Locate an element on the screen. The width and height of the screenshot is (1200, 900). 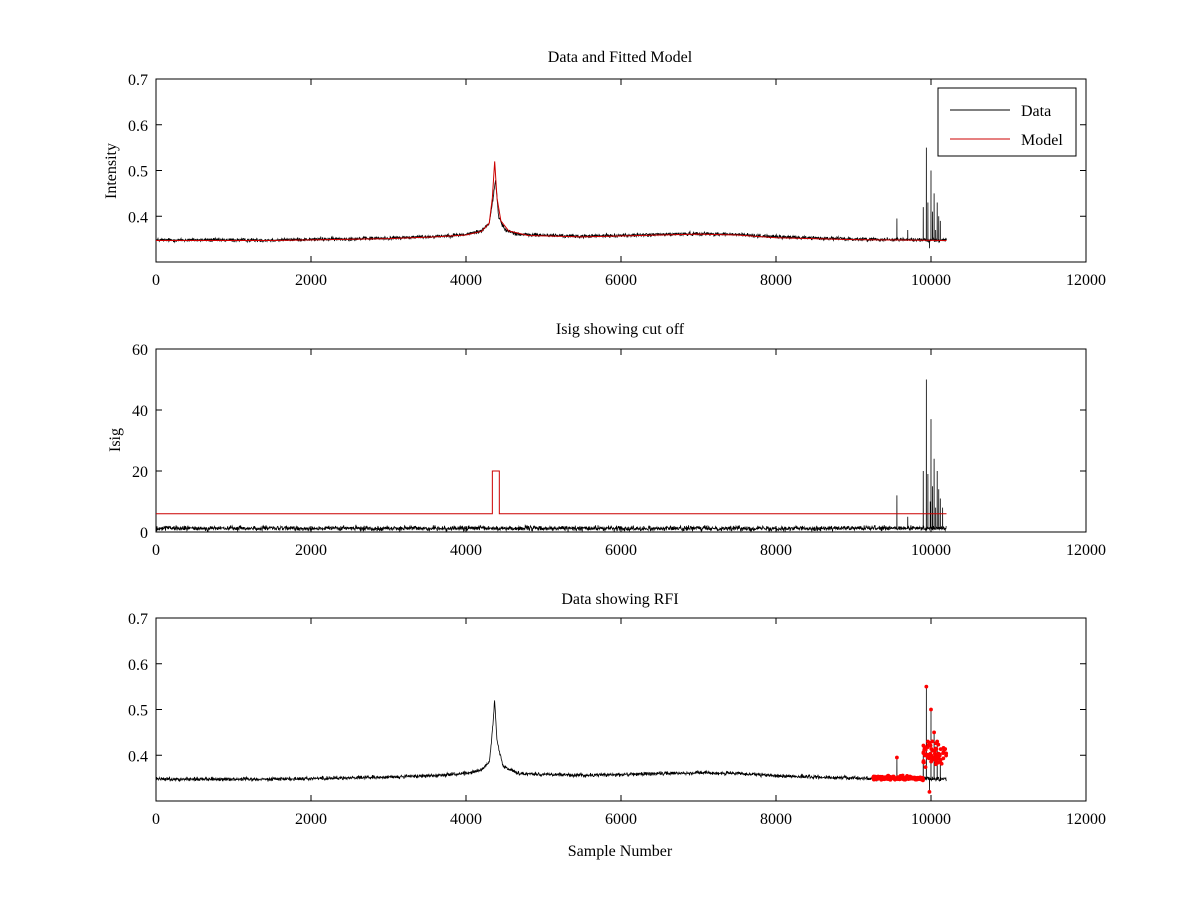
panel-1-ylabel: Intensity is located at coordinates (111, 171).